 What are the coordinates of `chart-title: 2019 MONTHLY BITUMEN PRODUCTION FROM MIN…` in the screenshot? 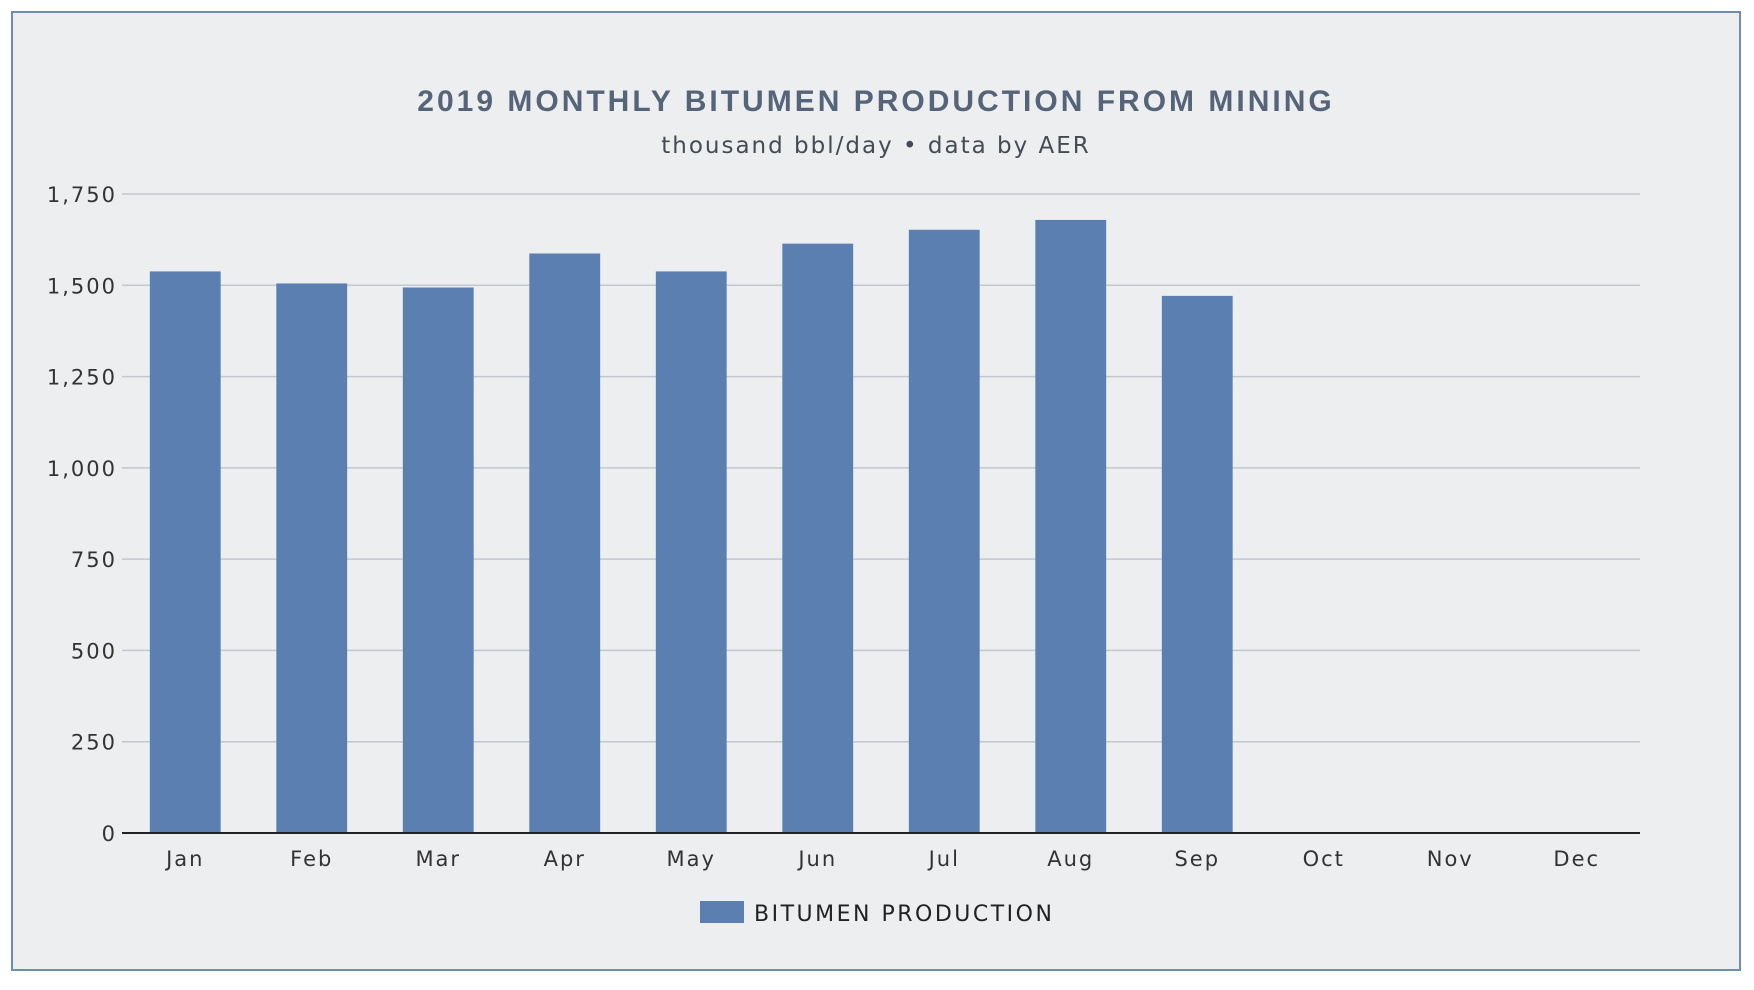 It's located at (876, 101).